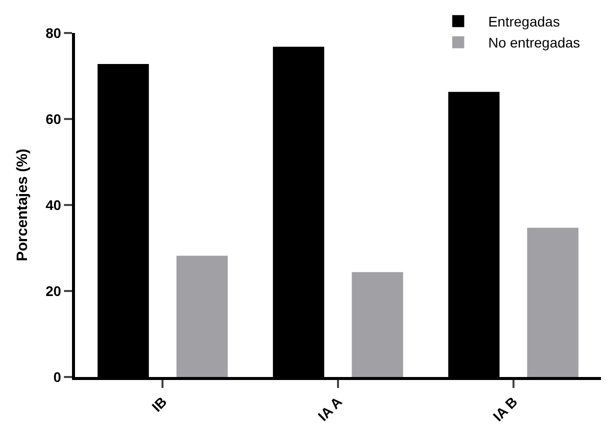  I want to click on x-tick-label: IA A, so click(330, 409).